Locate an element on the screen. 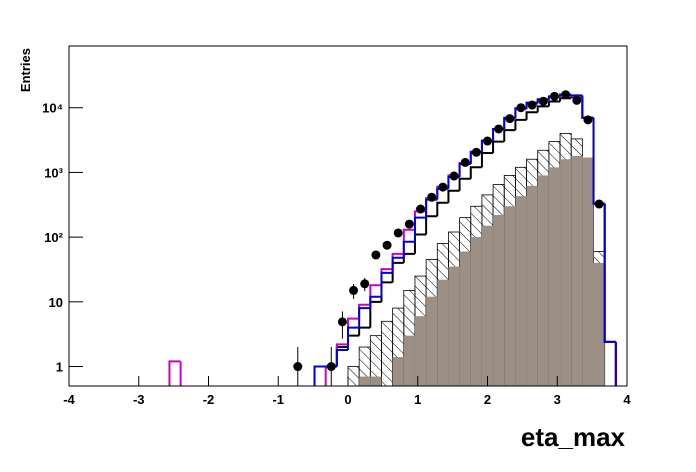 The height and width of the screenshot is (472, 696). x-tick-label: 4 is located at coordinates (627, 399).